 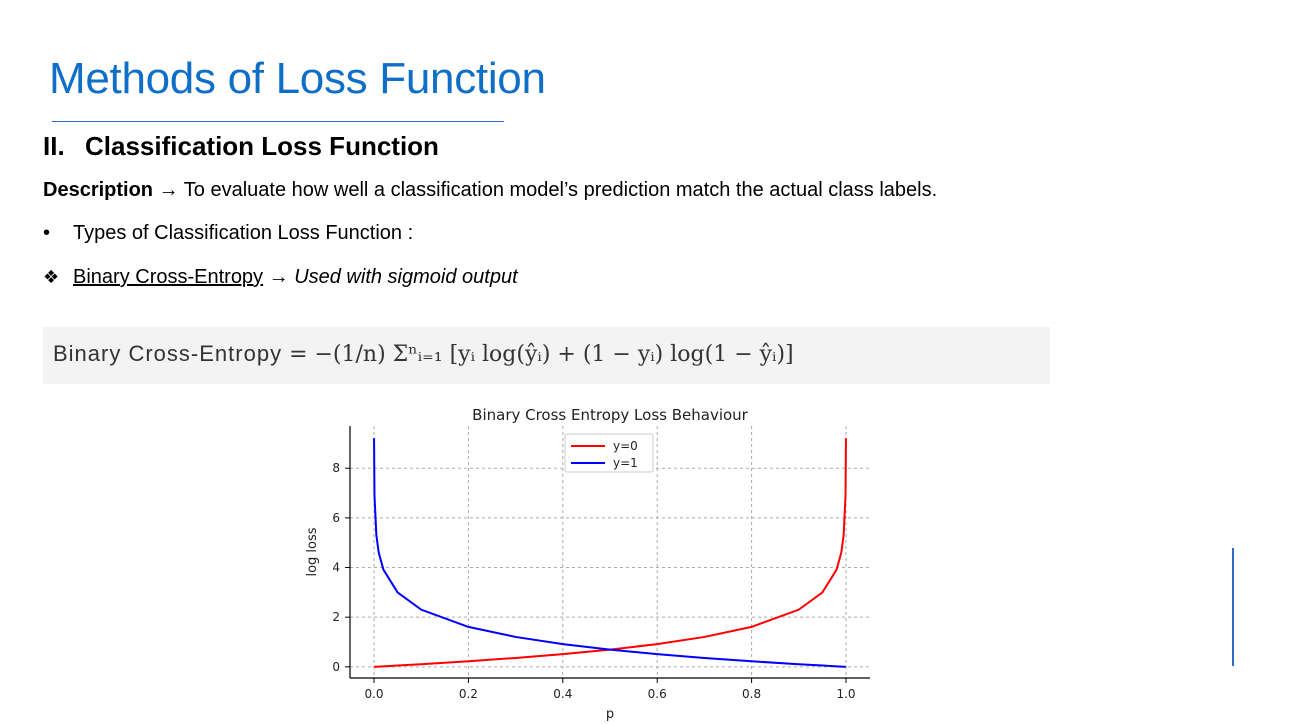 I want to click on bullet-text: Types of Classification Loss Function :, so click(x=243, y=233).